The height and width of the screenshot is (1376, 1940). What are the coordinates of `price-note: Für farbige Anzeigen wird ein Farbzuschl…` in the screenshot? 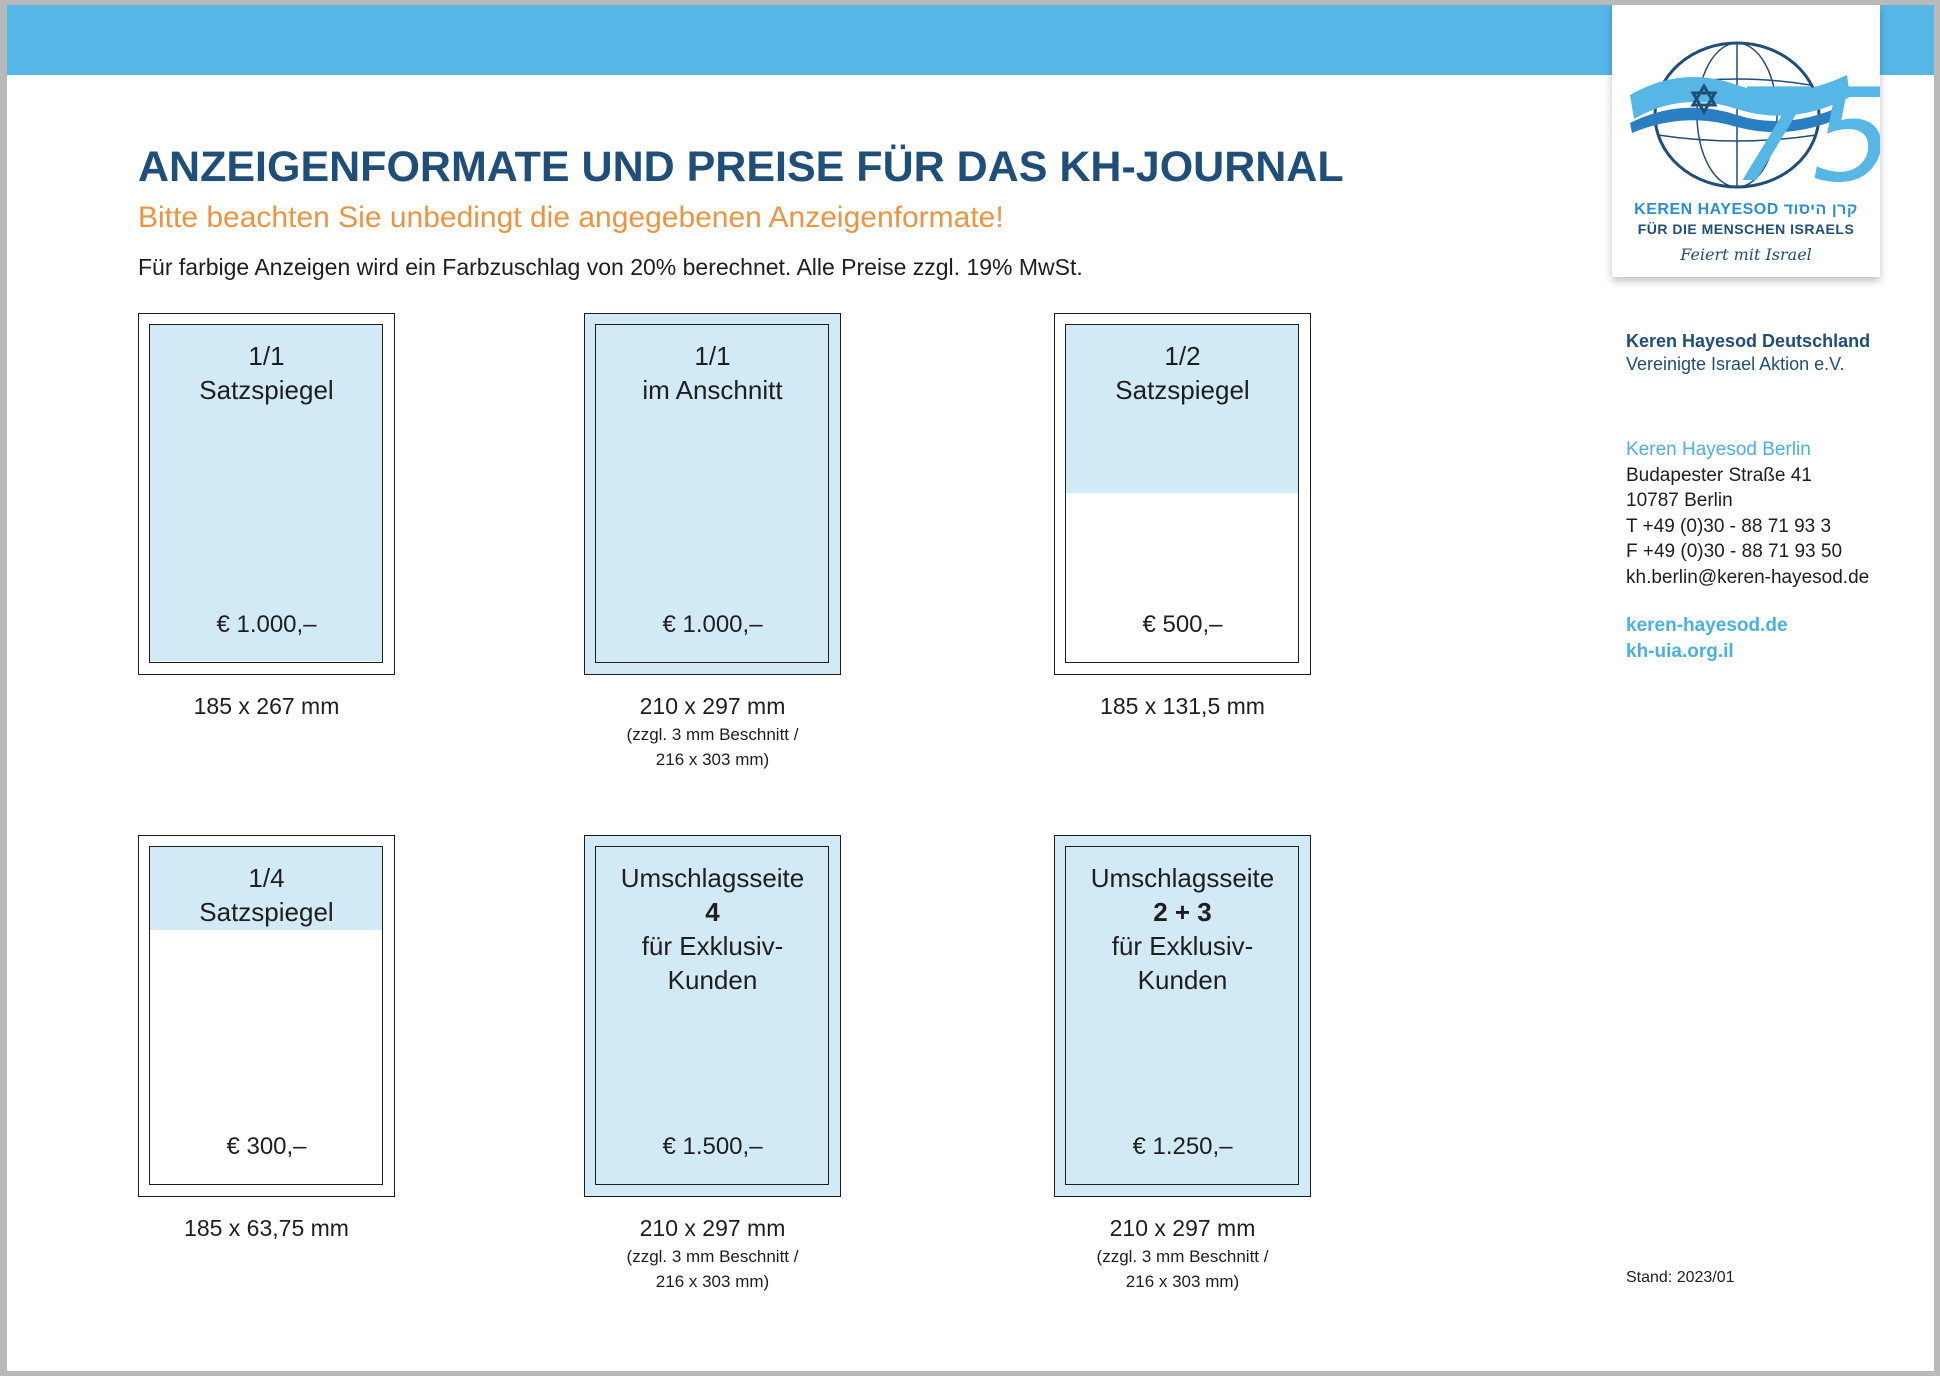 It's located at (610, 267).